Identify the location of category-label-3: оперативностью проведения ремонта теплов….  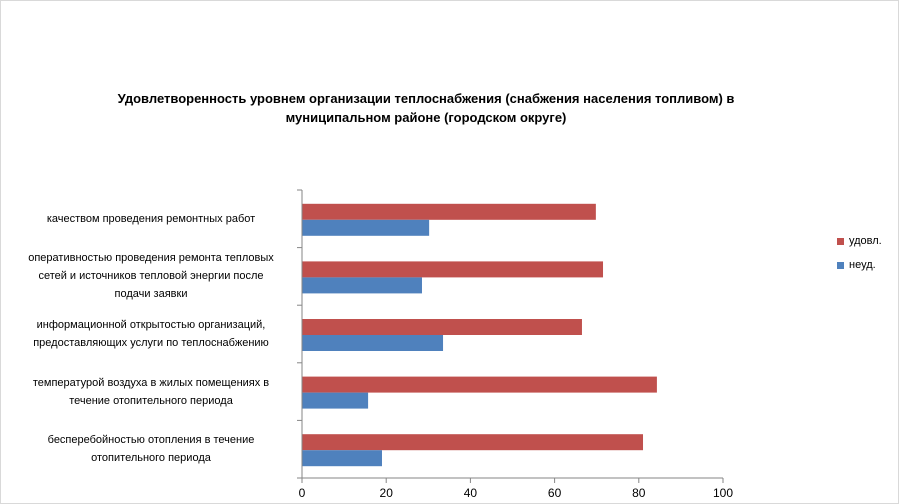
(151, 276).